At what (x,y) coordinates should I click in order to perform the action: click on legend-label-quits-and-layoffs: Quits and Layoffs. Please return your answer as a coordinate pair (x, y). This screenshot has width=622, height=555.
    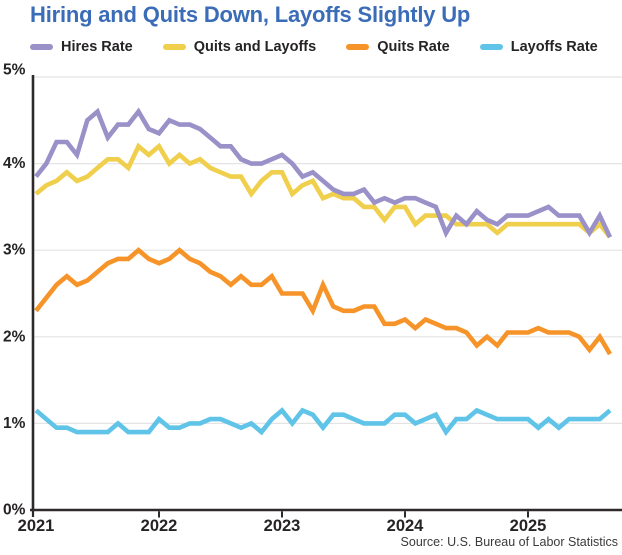
    Looking at the image, I should click on (255, 47).